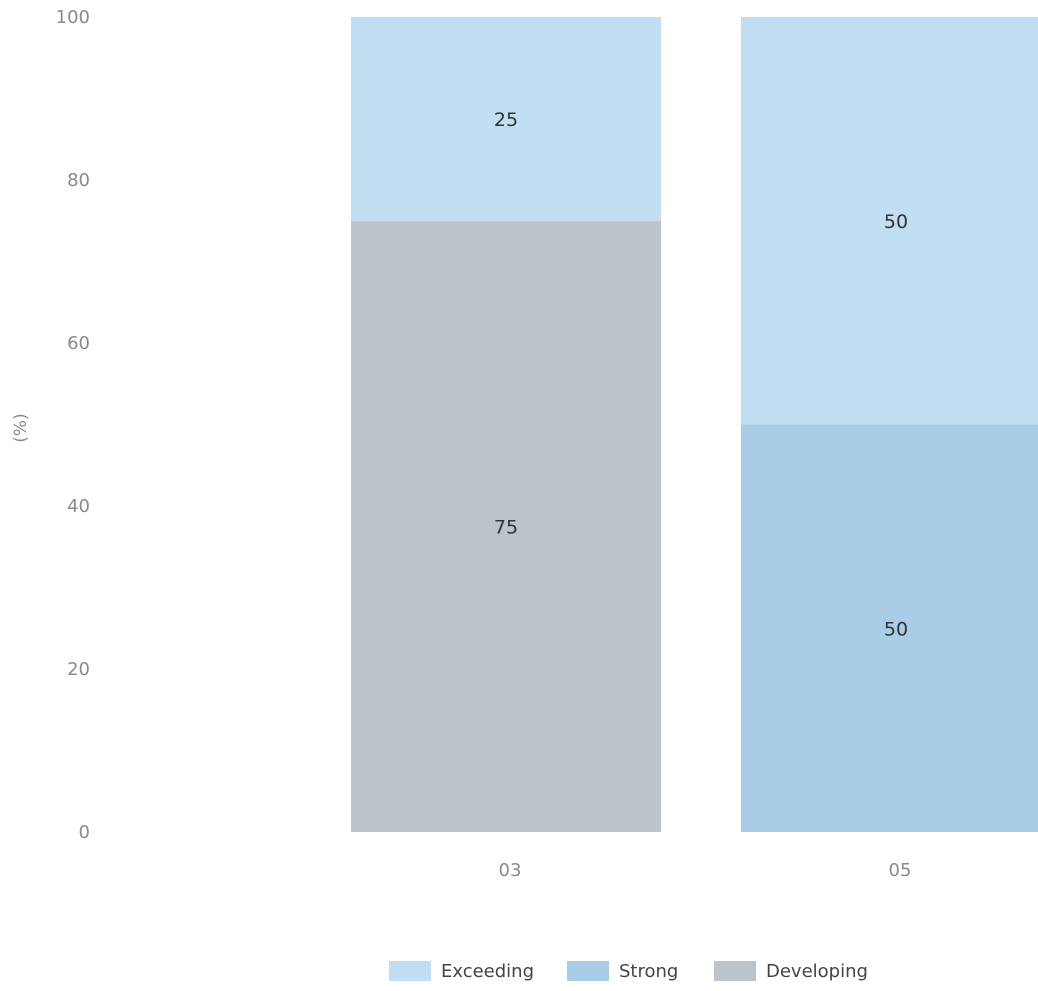 The image size is (1038, 991). What do you see at coordinates (900, 870) in the screenshot?
I see `x-tick-label: 05` at bounding box center [900, 870].